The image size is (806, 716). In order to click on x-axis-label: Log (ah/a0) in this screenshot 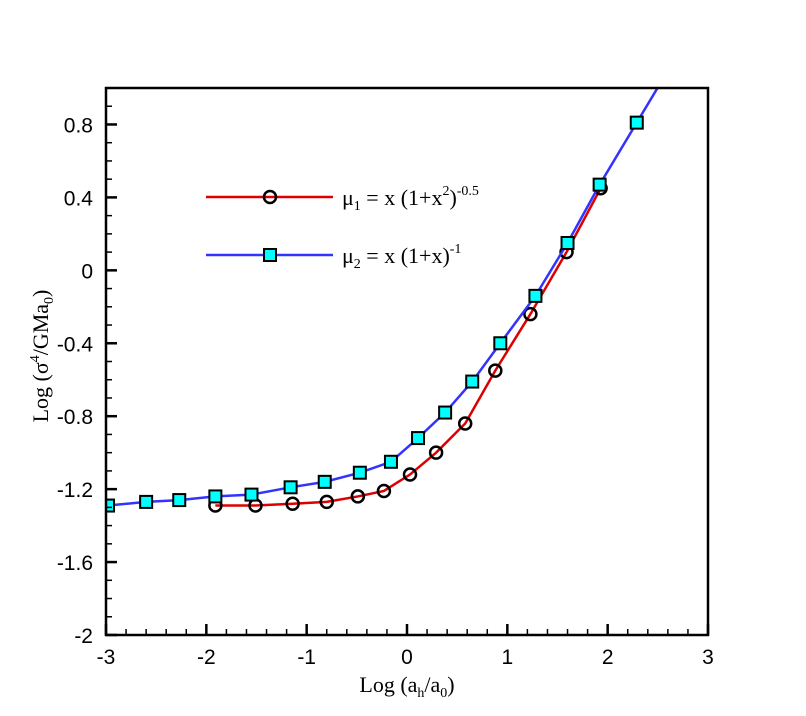, I will do `click(406, 686)`.